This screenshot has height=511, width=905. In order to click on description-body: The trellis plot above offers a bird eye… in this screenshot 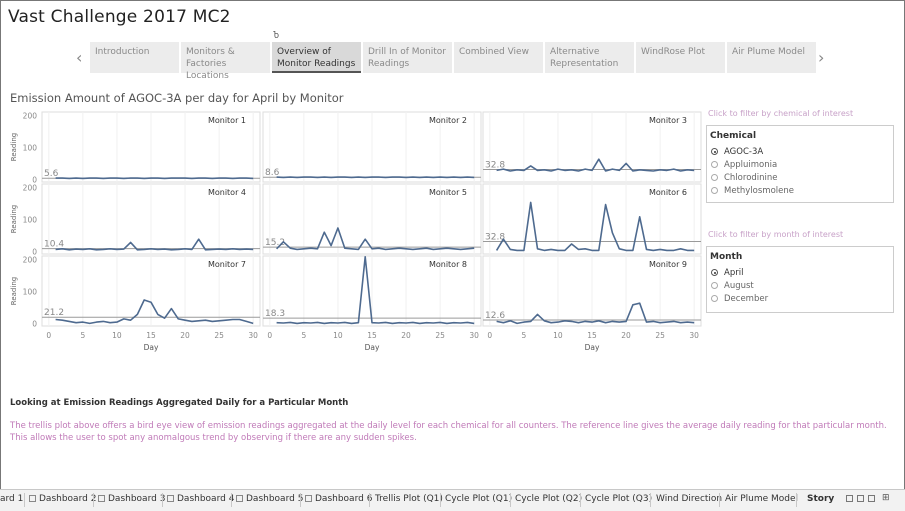, I will do `click(448, 432)`.